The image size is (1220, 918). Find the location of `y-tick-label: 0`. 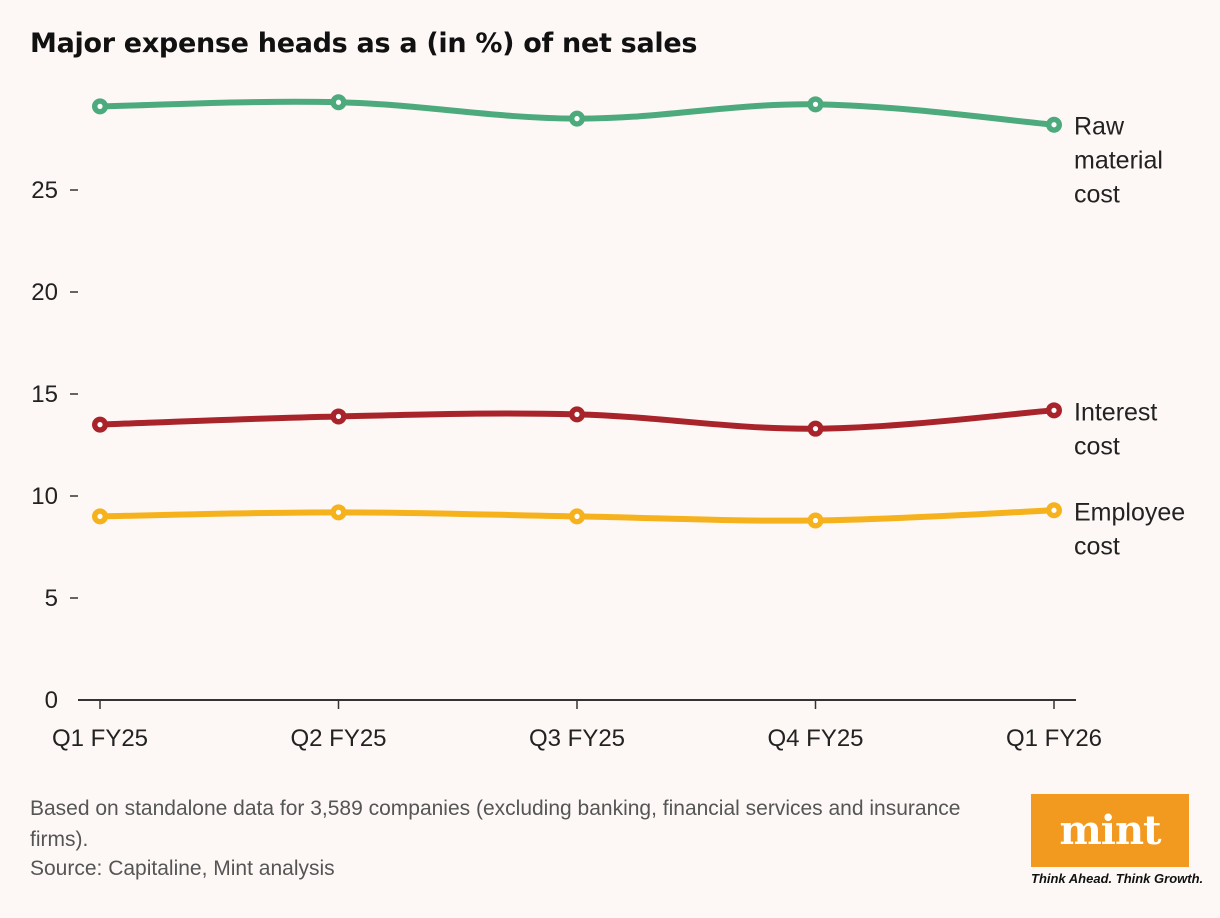

y-tick-label: 0 is located at coordinates (51, 700).